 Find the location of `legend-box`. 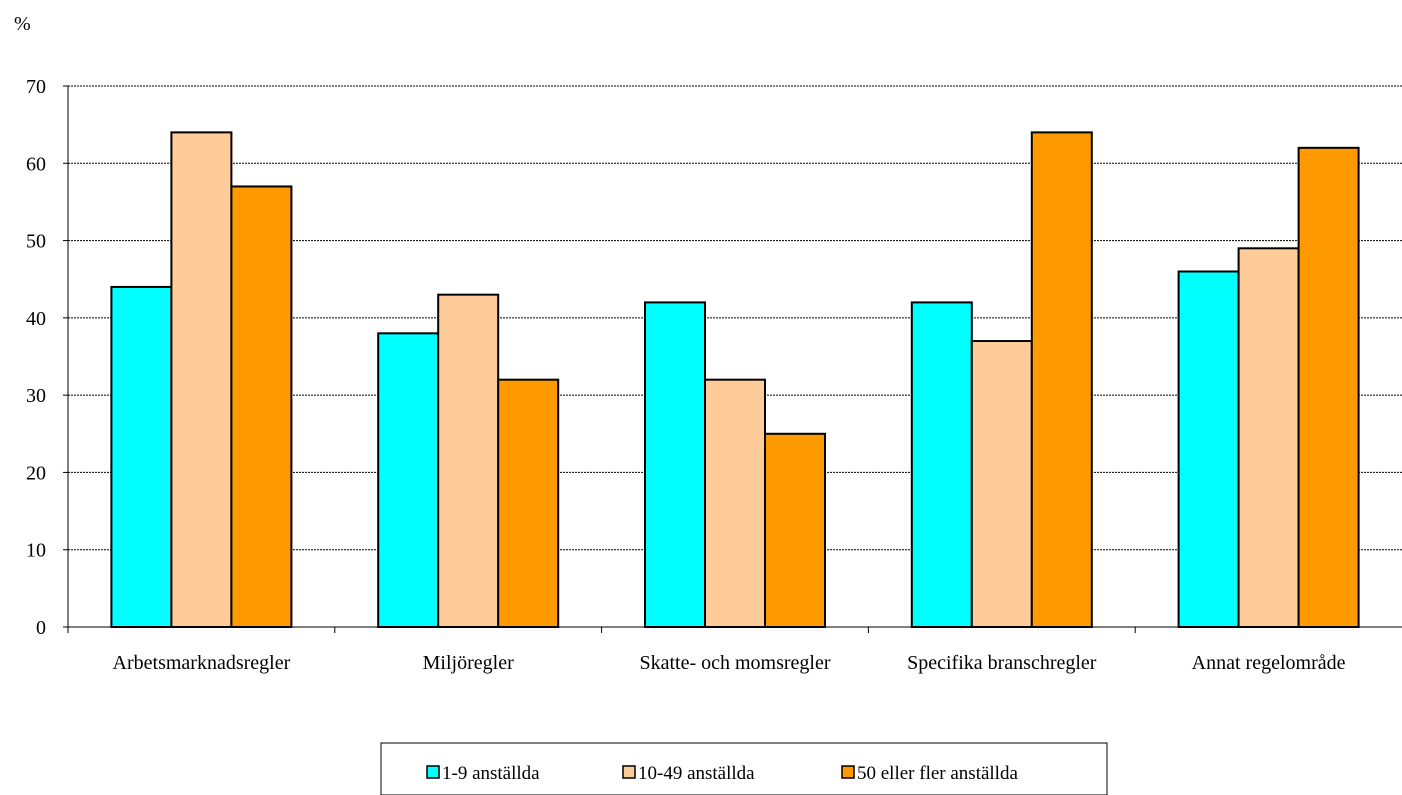

legend-box is located at coordinates (744, 768).